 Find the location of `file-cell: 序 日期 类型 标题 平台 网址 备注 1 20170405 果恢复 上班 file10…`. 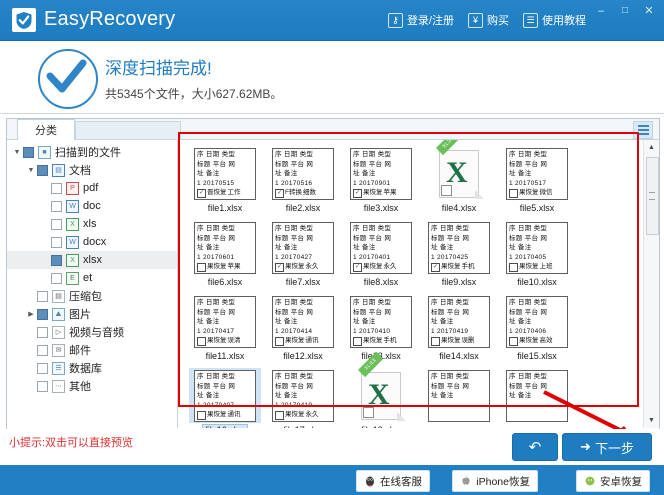

file-cell: 序 日期 类型 标题 平台 网址 备注 1 20170405 果恢复 上班 file10… is located at coordinates (537, 254).